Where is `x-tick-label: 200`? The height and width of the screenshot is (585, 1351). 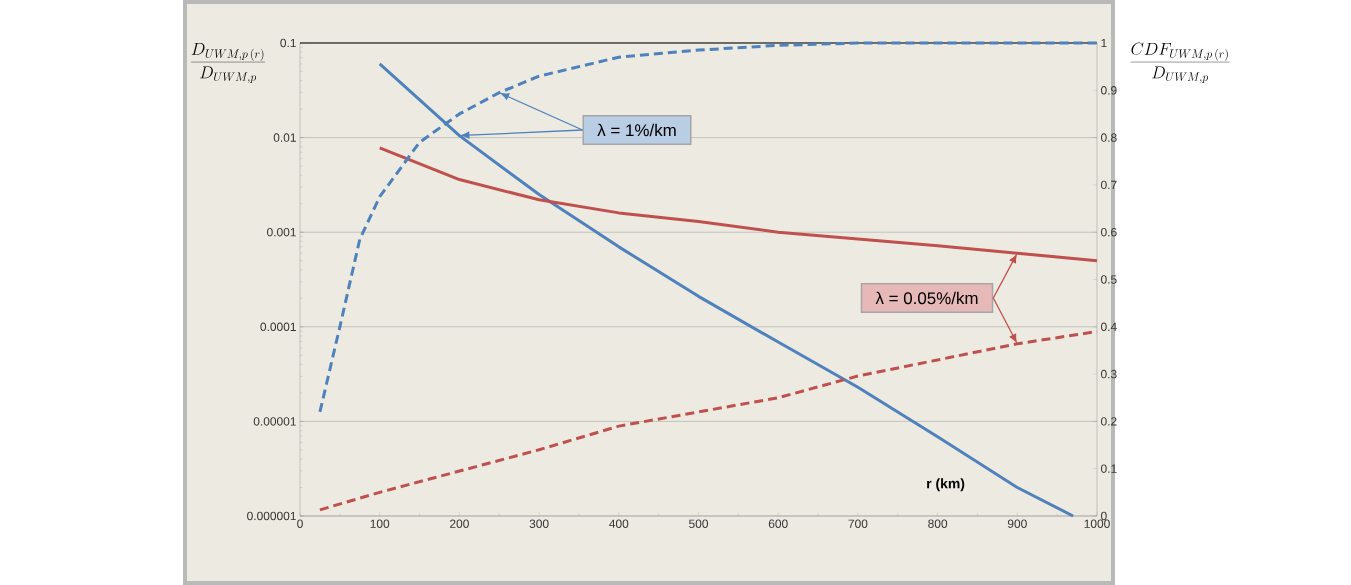 x-tick-label: 200 is located at coordinates (459, 523).